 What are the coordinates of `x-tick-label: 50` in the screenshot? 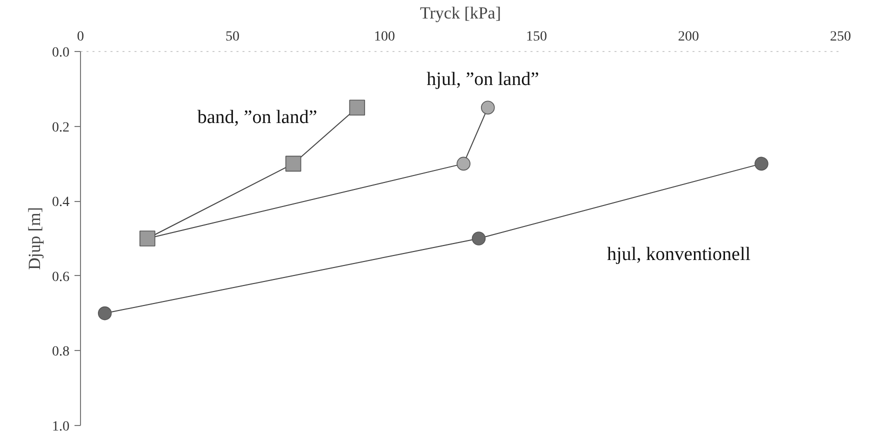 It's located at (233, 37).